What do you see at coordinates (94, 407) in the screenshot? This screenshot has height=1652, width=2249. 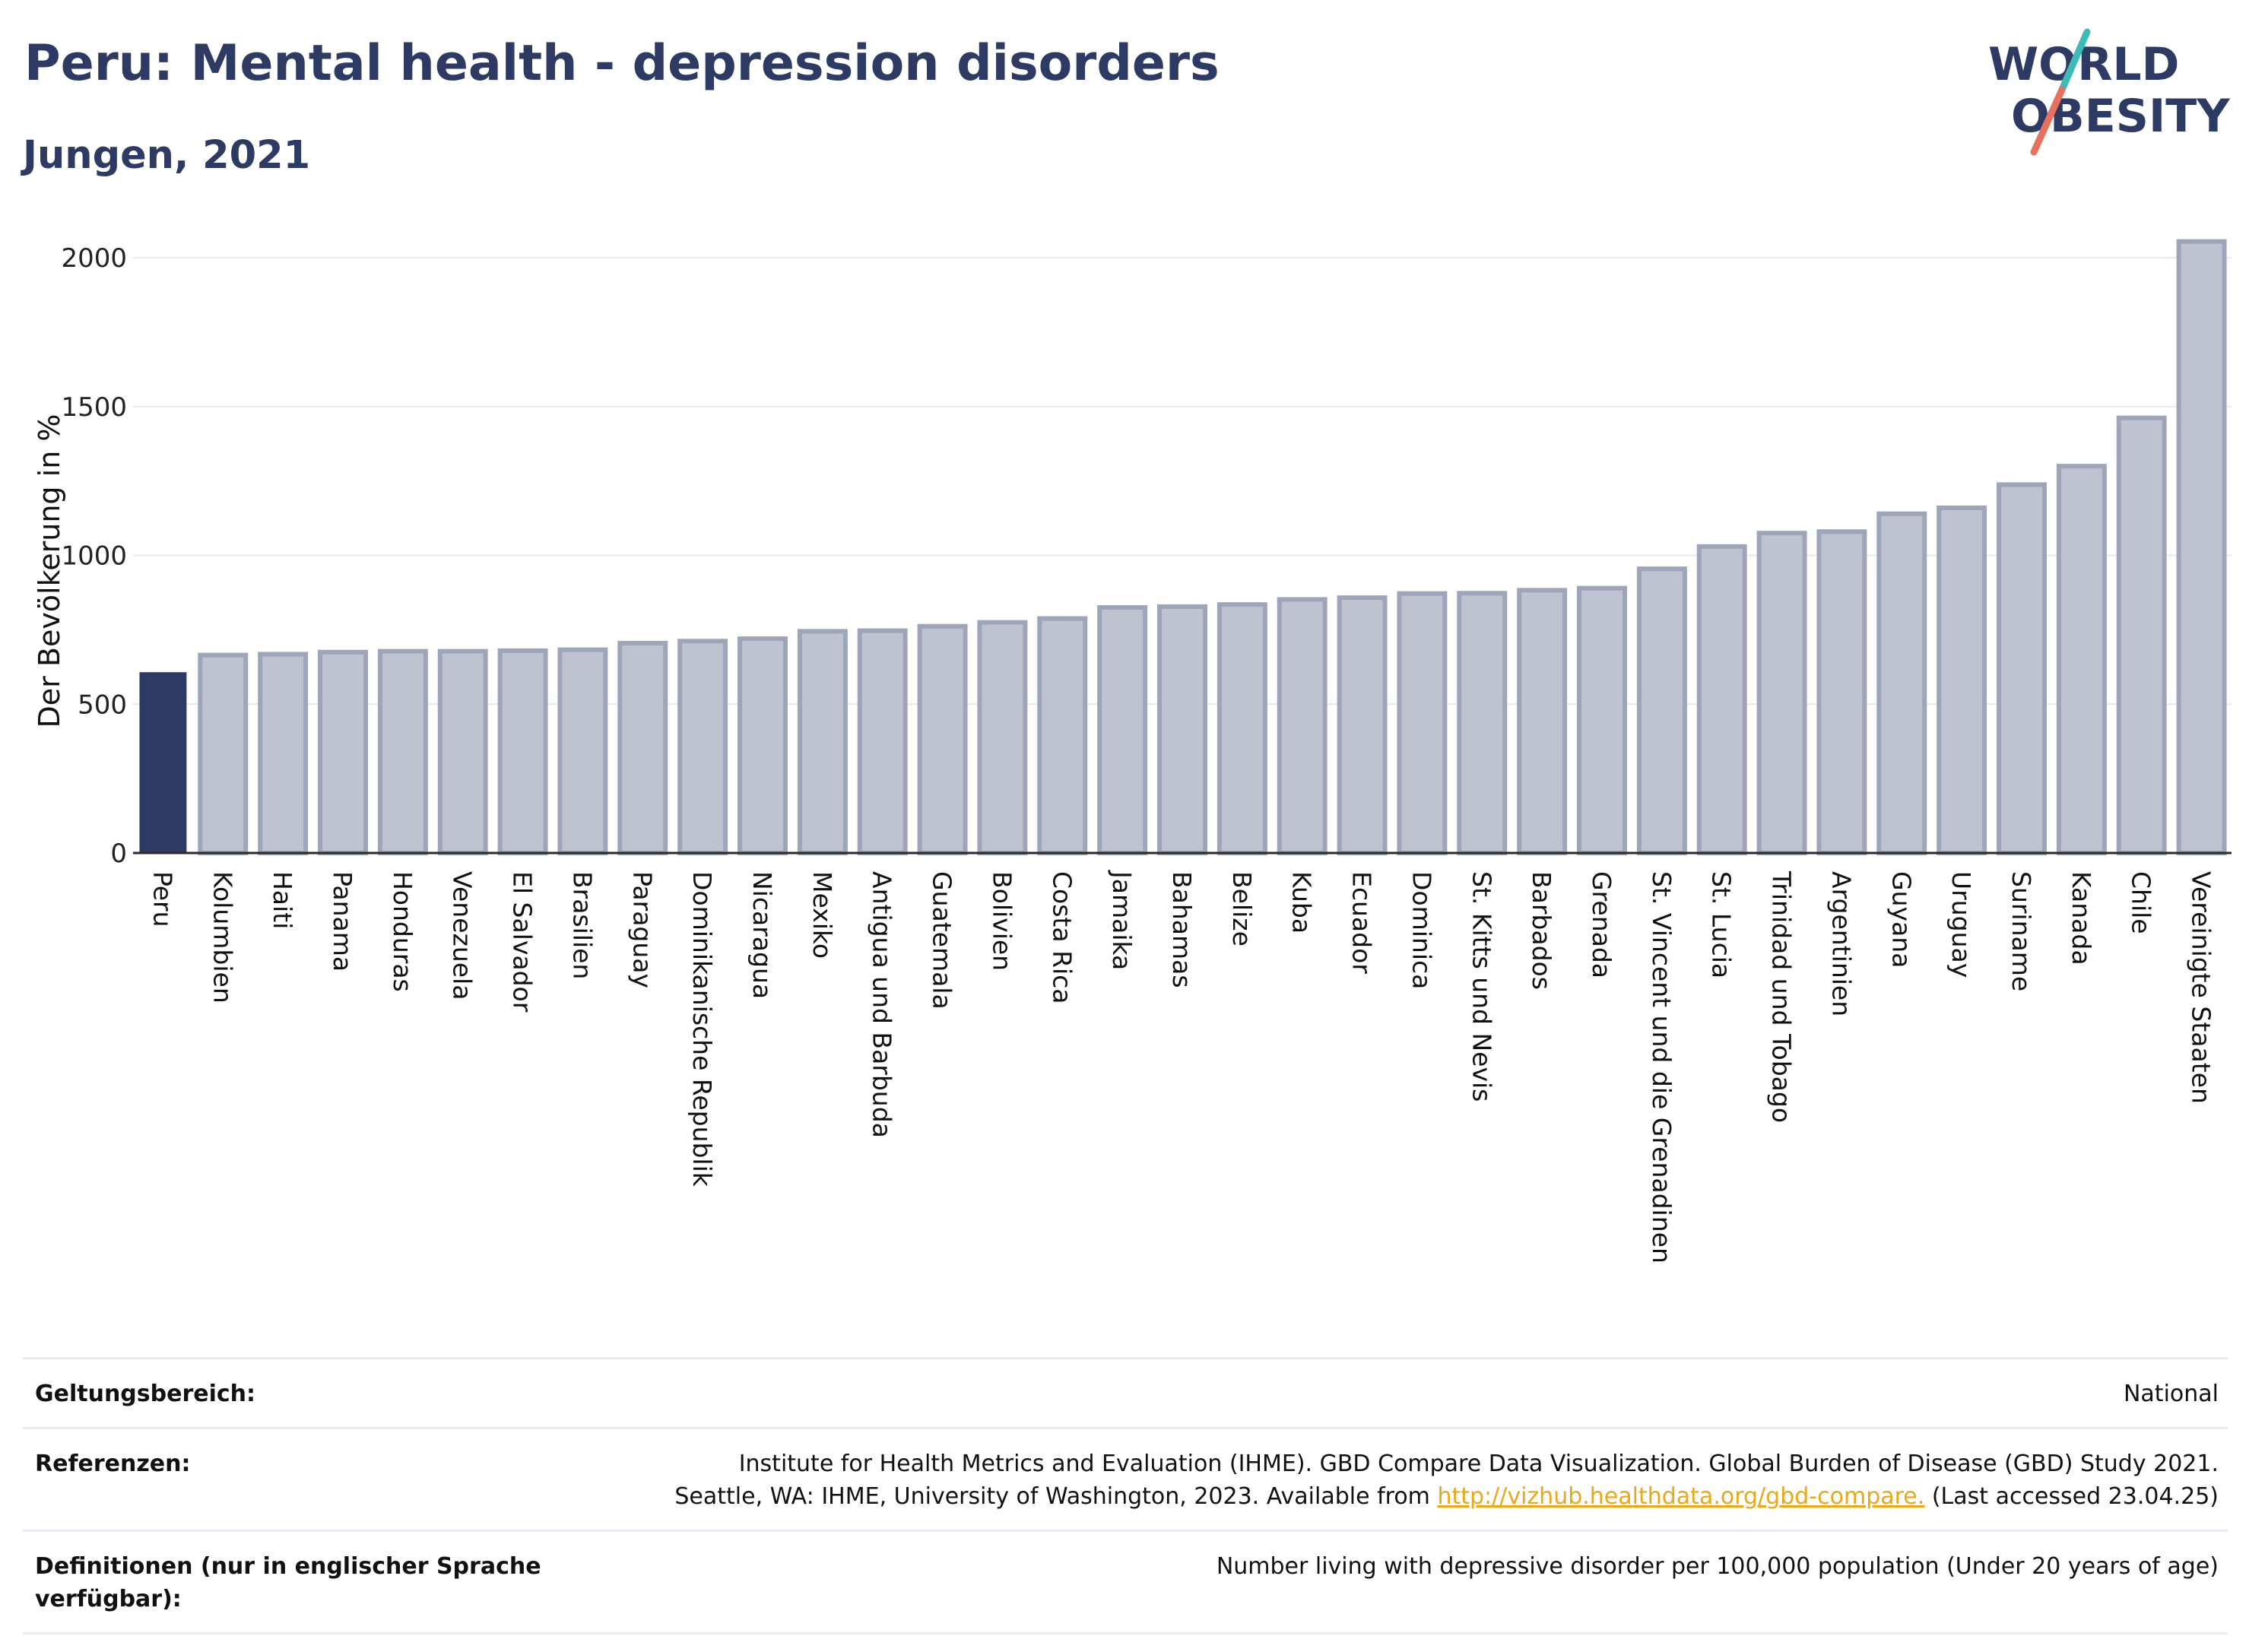 I see `y-tick-label: 1500` at bounding box center [94, 407].